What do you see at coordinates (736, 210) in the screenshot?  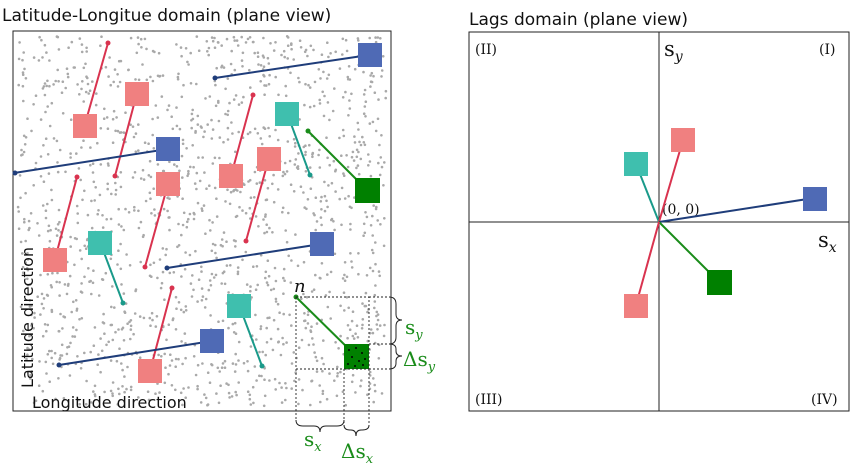 I see `blue-lag-vector` at bounding box center [736, 210].